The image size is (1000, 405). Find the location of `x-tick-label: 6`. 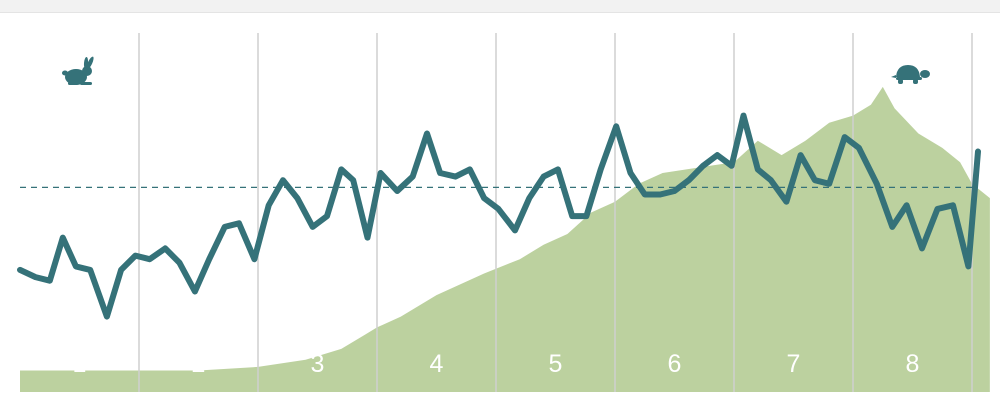

x-tick-label: 6 is located at coordinates (675, 364).